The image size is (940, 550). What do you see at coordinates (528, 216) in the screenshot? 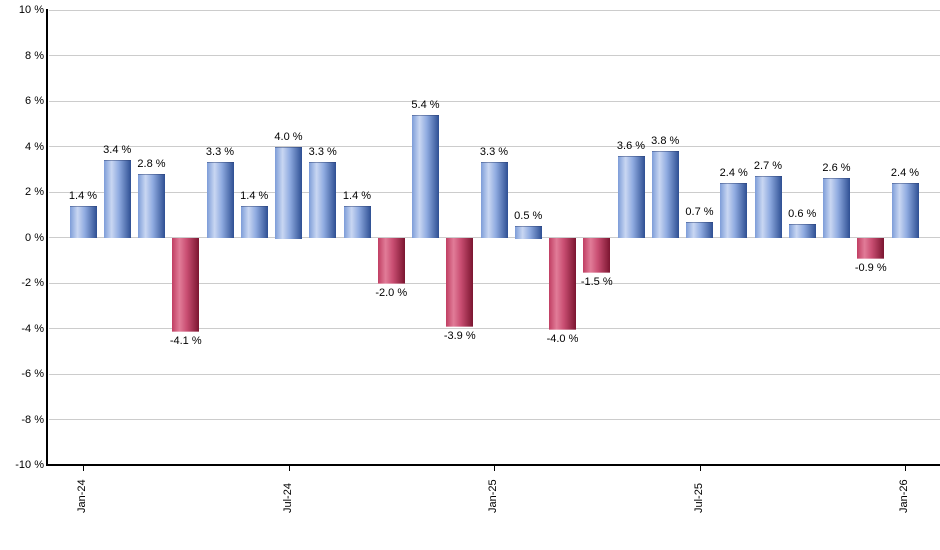
I see `bar-value-label: 0.5 %` at bounding box center [528, 216].